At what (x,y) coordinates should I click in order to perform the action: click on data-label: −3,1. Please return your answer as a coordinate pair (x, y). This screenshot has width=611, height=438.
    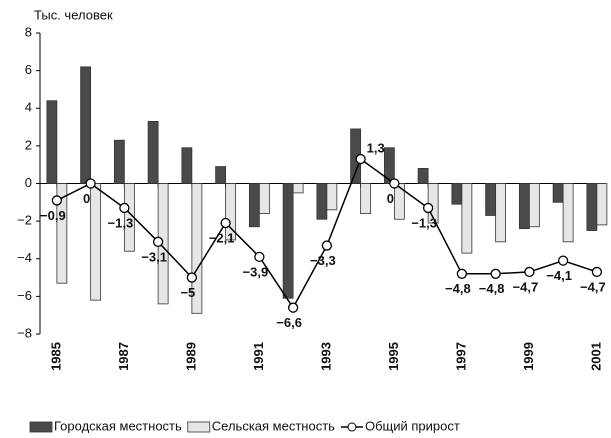
    Looking at the image, I should click on (154, 256).